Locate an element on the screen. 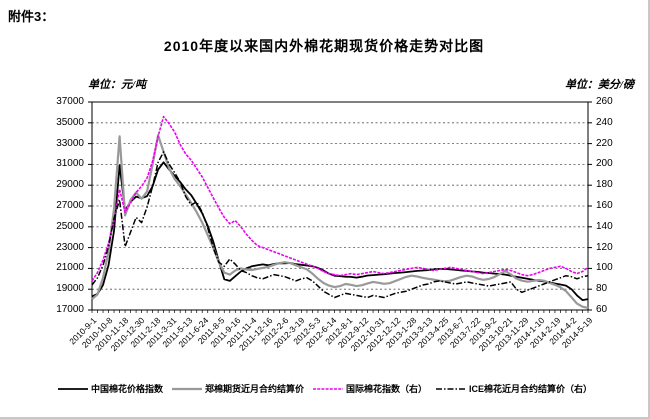 The width and height of the screenshot is (650, 419). y-right-tick-label: 200 is located at coordinates (604, 164).